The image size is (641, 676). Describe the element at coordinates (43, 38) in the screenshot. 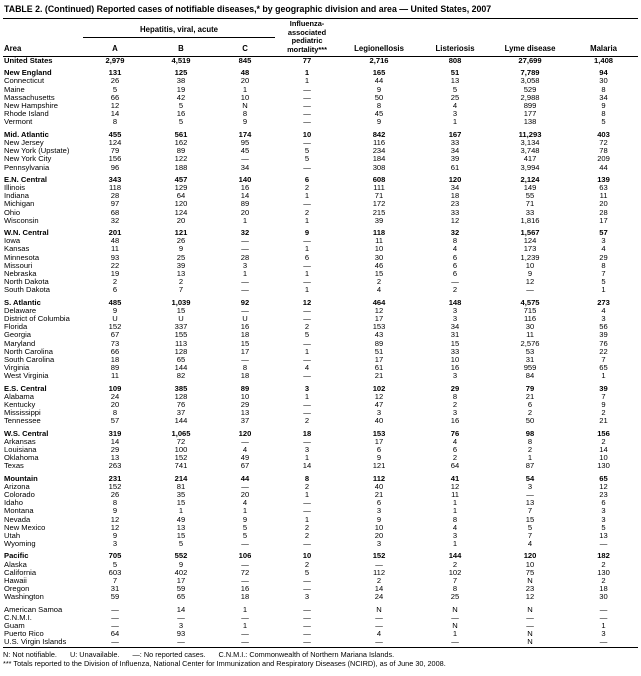

I see `col-header-area: Area` at that location.